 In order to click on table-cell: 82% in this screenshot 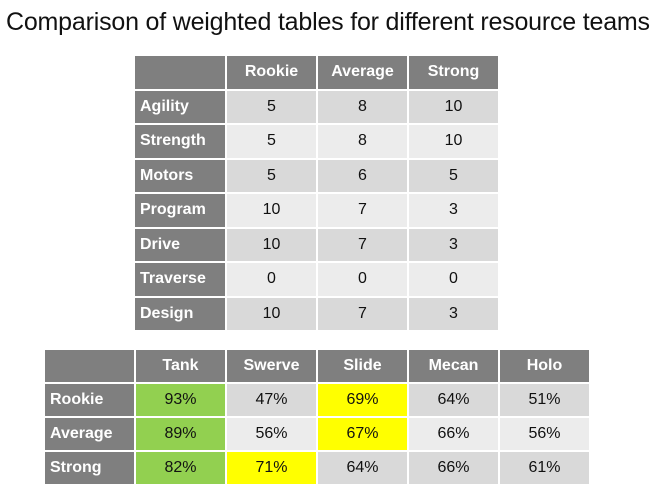, I will do `click(180, 468)`.